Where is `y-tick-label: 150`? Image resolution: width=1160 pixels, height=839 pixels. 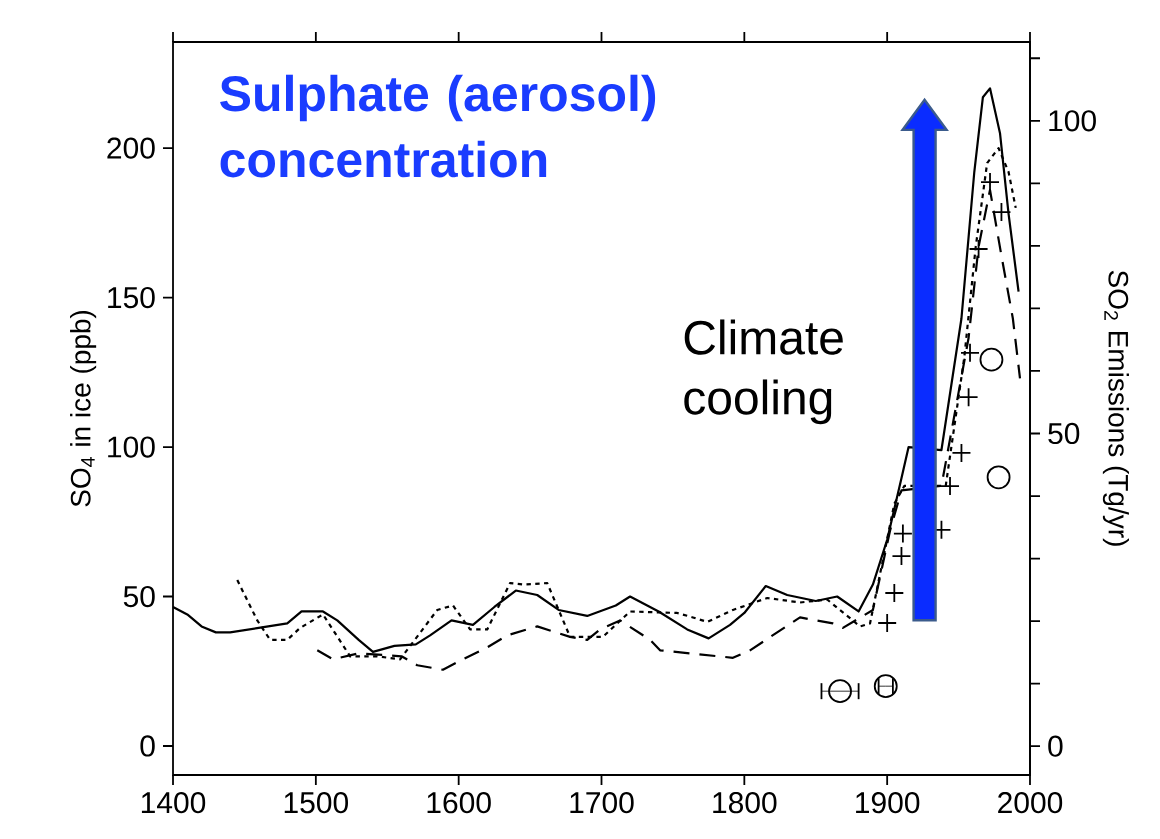
y-tick-label: 150 is located at coordinates (131, 297).